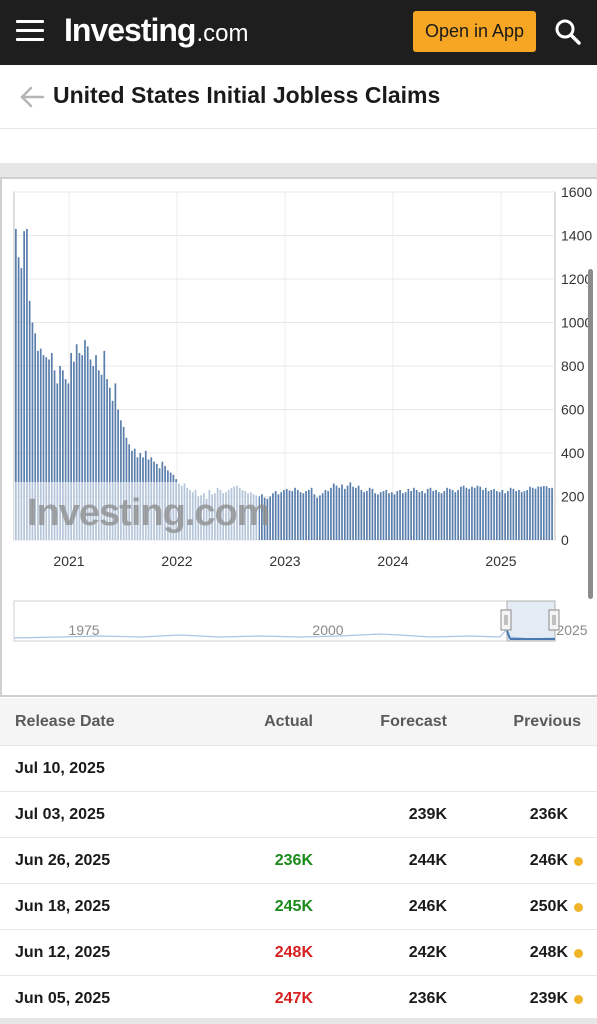 The image size is (597, 1024). I want to click on navigator-selection, so click(531, 621).